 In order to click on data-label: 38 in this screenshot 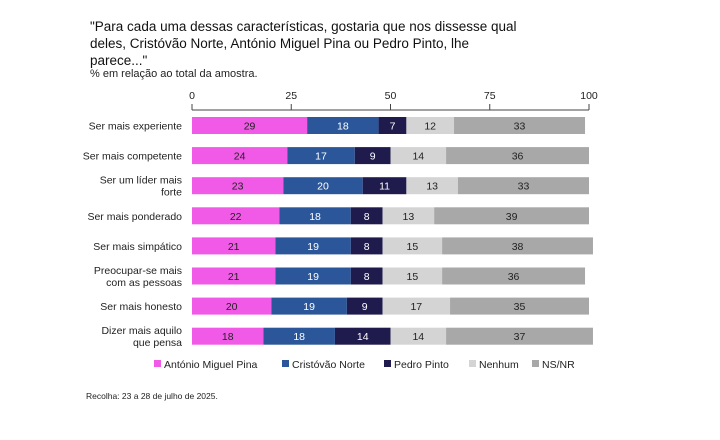, I will do `click(518, 247)`.